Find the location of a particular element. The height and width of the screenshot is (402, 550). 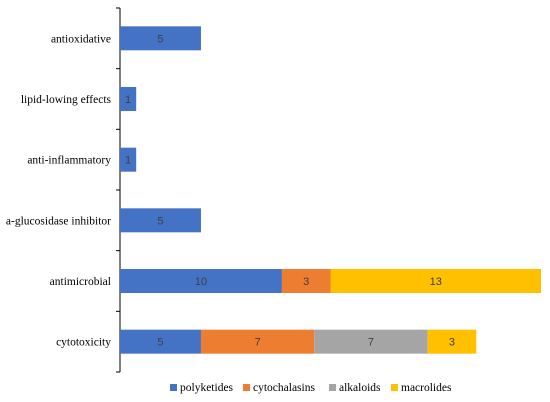

category-label: antimicrobial is located at coordinates (80, 282).